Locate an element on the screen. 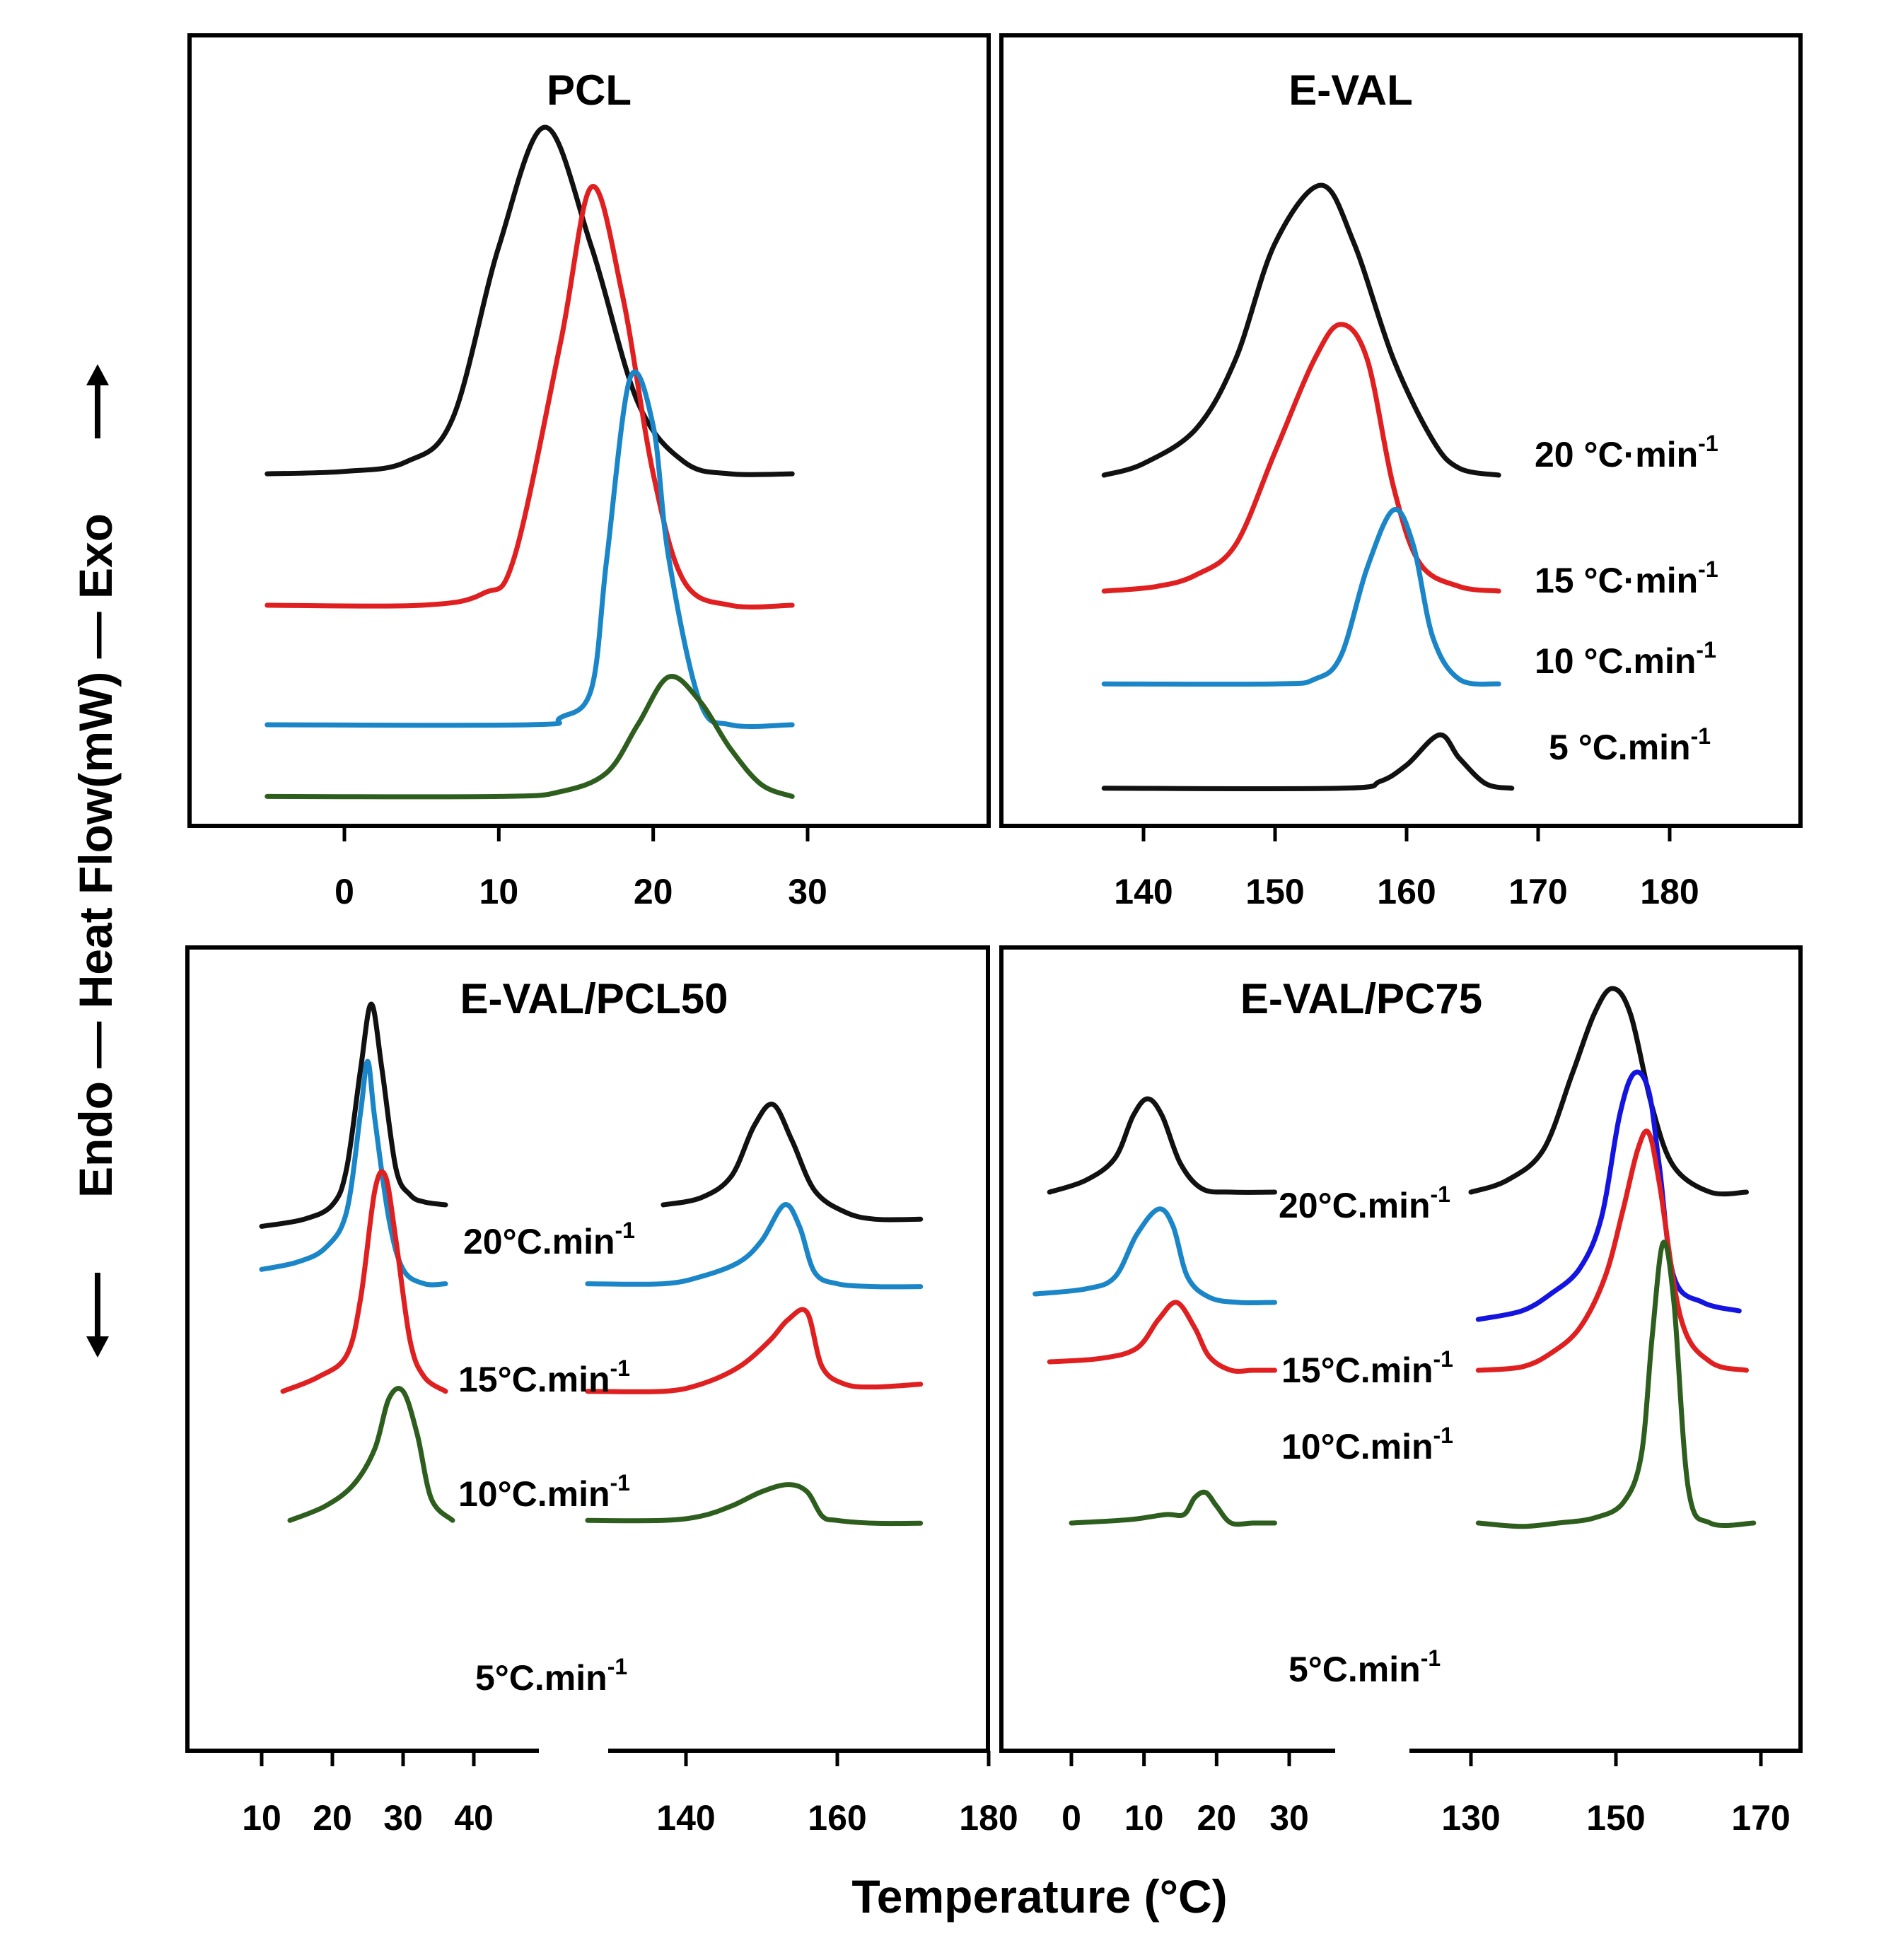 The image size is (1879, 1960). y-axis-arrowhead-down is located at coordinates (98, 1347).